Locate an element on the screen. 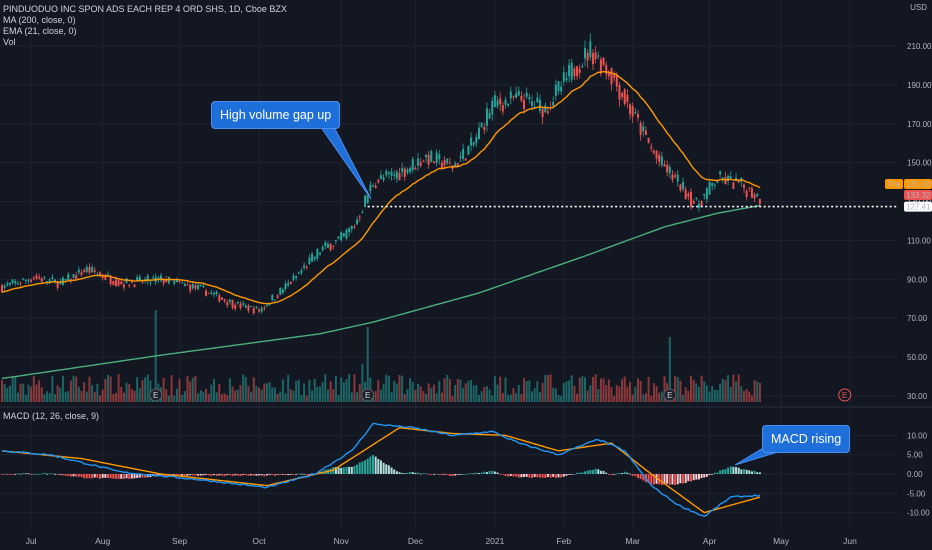  time-tick-label: 2021 is located at coordinates (494, 541).